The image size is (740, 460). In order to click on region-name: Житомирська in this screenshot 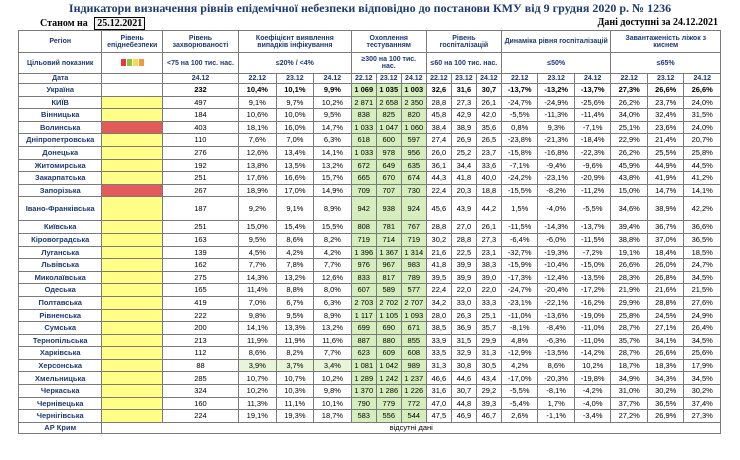, I will do `click(60, 165)`.